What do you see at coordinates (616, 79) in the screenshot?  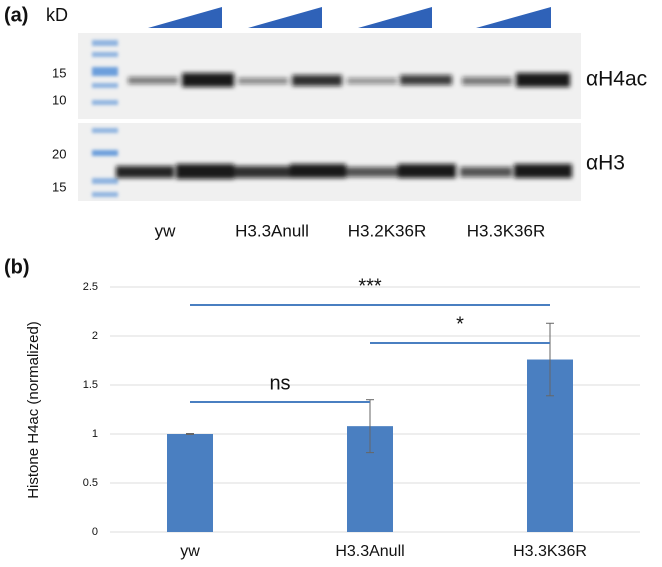 I see `antibody-label: αH4ac` at bounding box center [616, 79].